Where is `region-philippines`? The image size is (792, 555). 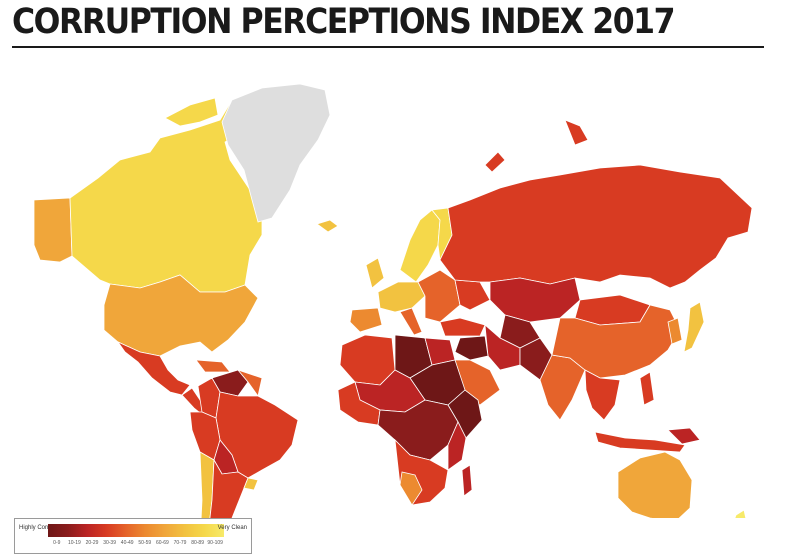 region-philippines is located at coordinates (647, 388).